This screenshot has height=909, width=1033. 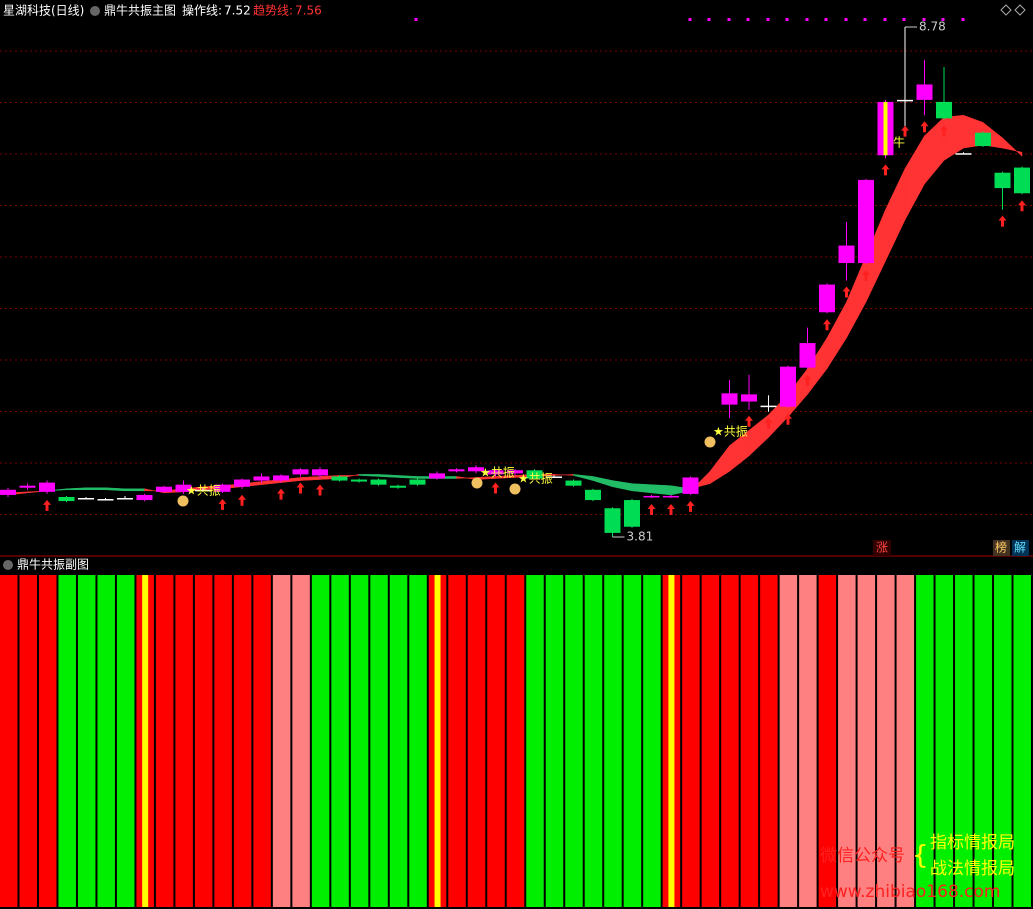 I want to click on button-label: 涨, so click(x=882, y=547).